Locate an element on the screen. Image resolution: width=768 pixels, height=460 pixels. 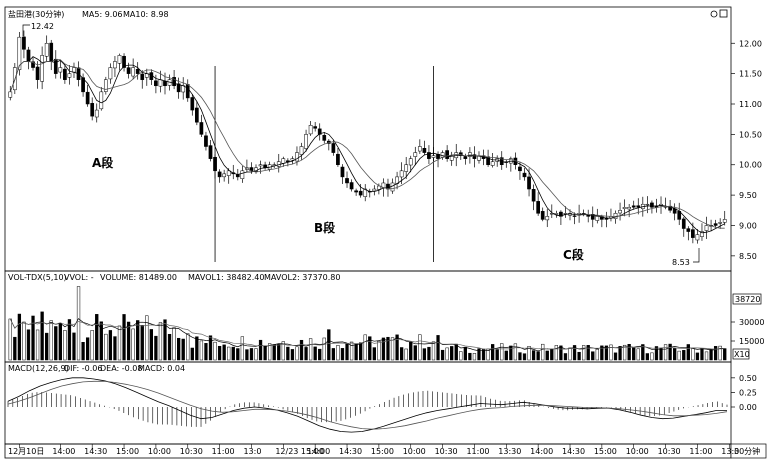
time-tick-label: 15:00 is located at coordinates (605, 451).